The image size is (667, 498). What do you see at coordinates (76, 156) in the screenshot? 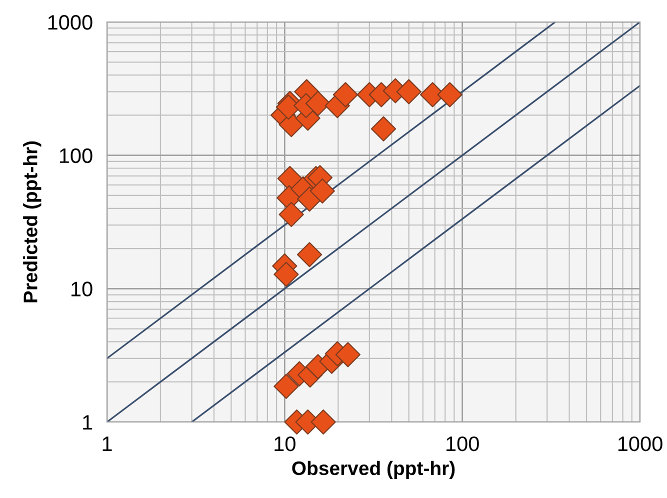
I see `y-tick-label: 100` at bounding box center [76, 156].